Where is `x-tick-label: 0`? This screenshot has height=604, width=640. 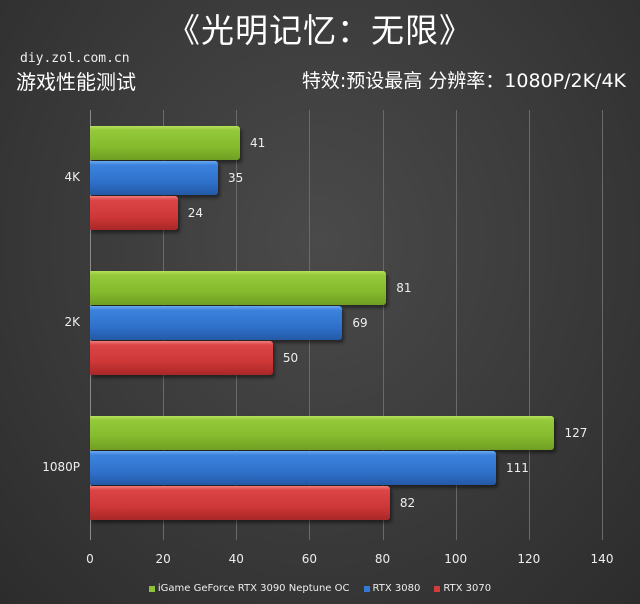 x-tick-label: 0 is located at coordinates (90, 559).